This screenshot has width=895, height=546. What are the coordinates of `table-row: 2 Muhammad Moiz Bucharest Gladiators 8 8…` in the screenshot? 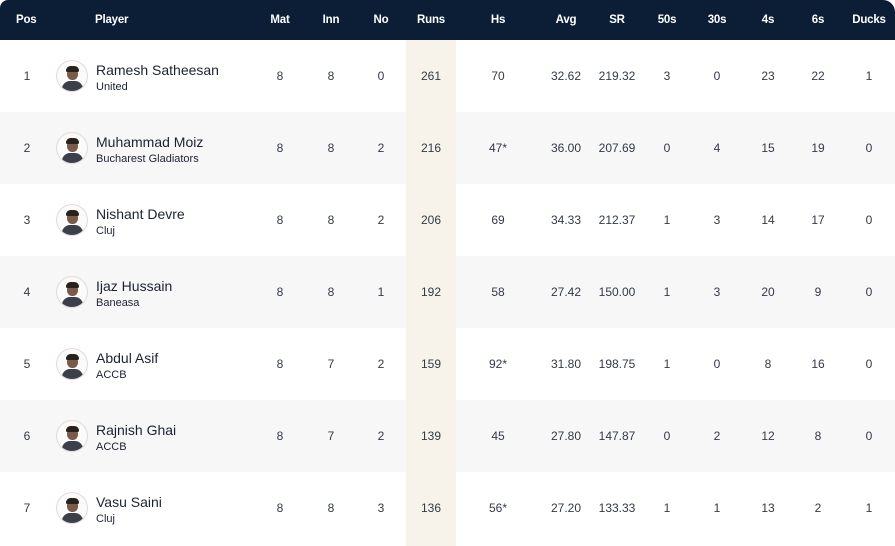 It's located at (447, 148).